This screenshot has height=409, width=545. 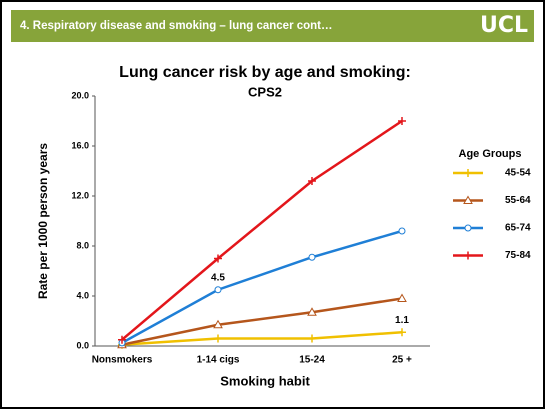 I want to click on logo: UCL, so click(x=504, y=25).